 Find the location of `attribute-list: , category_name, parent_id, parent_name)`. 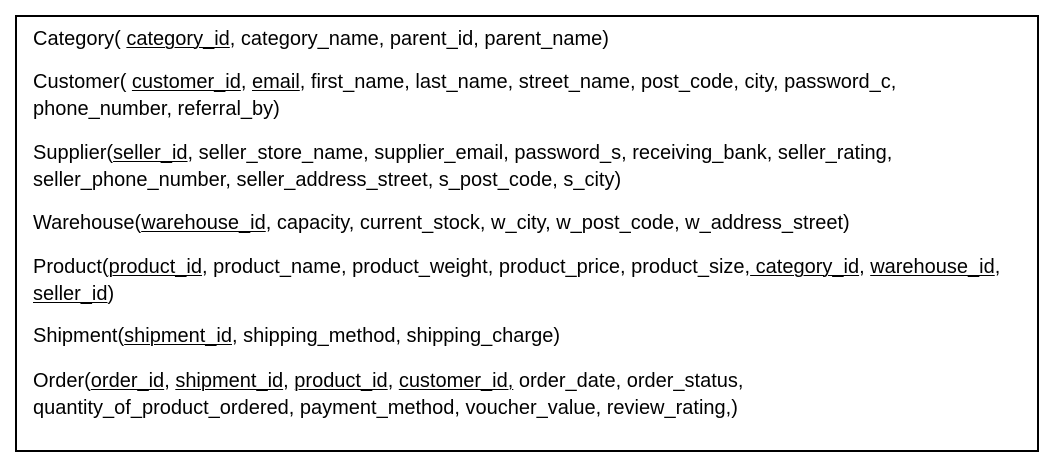

attribute-list: , category_name, parent_id, parent_name) is located at coordinates (419, 39).